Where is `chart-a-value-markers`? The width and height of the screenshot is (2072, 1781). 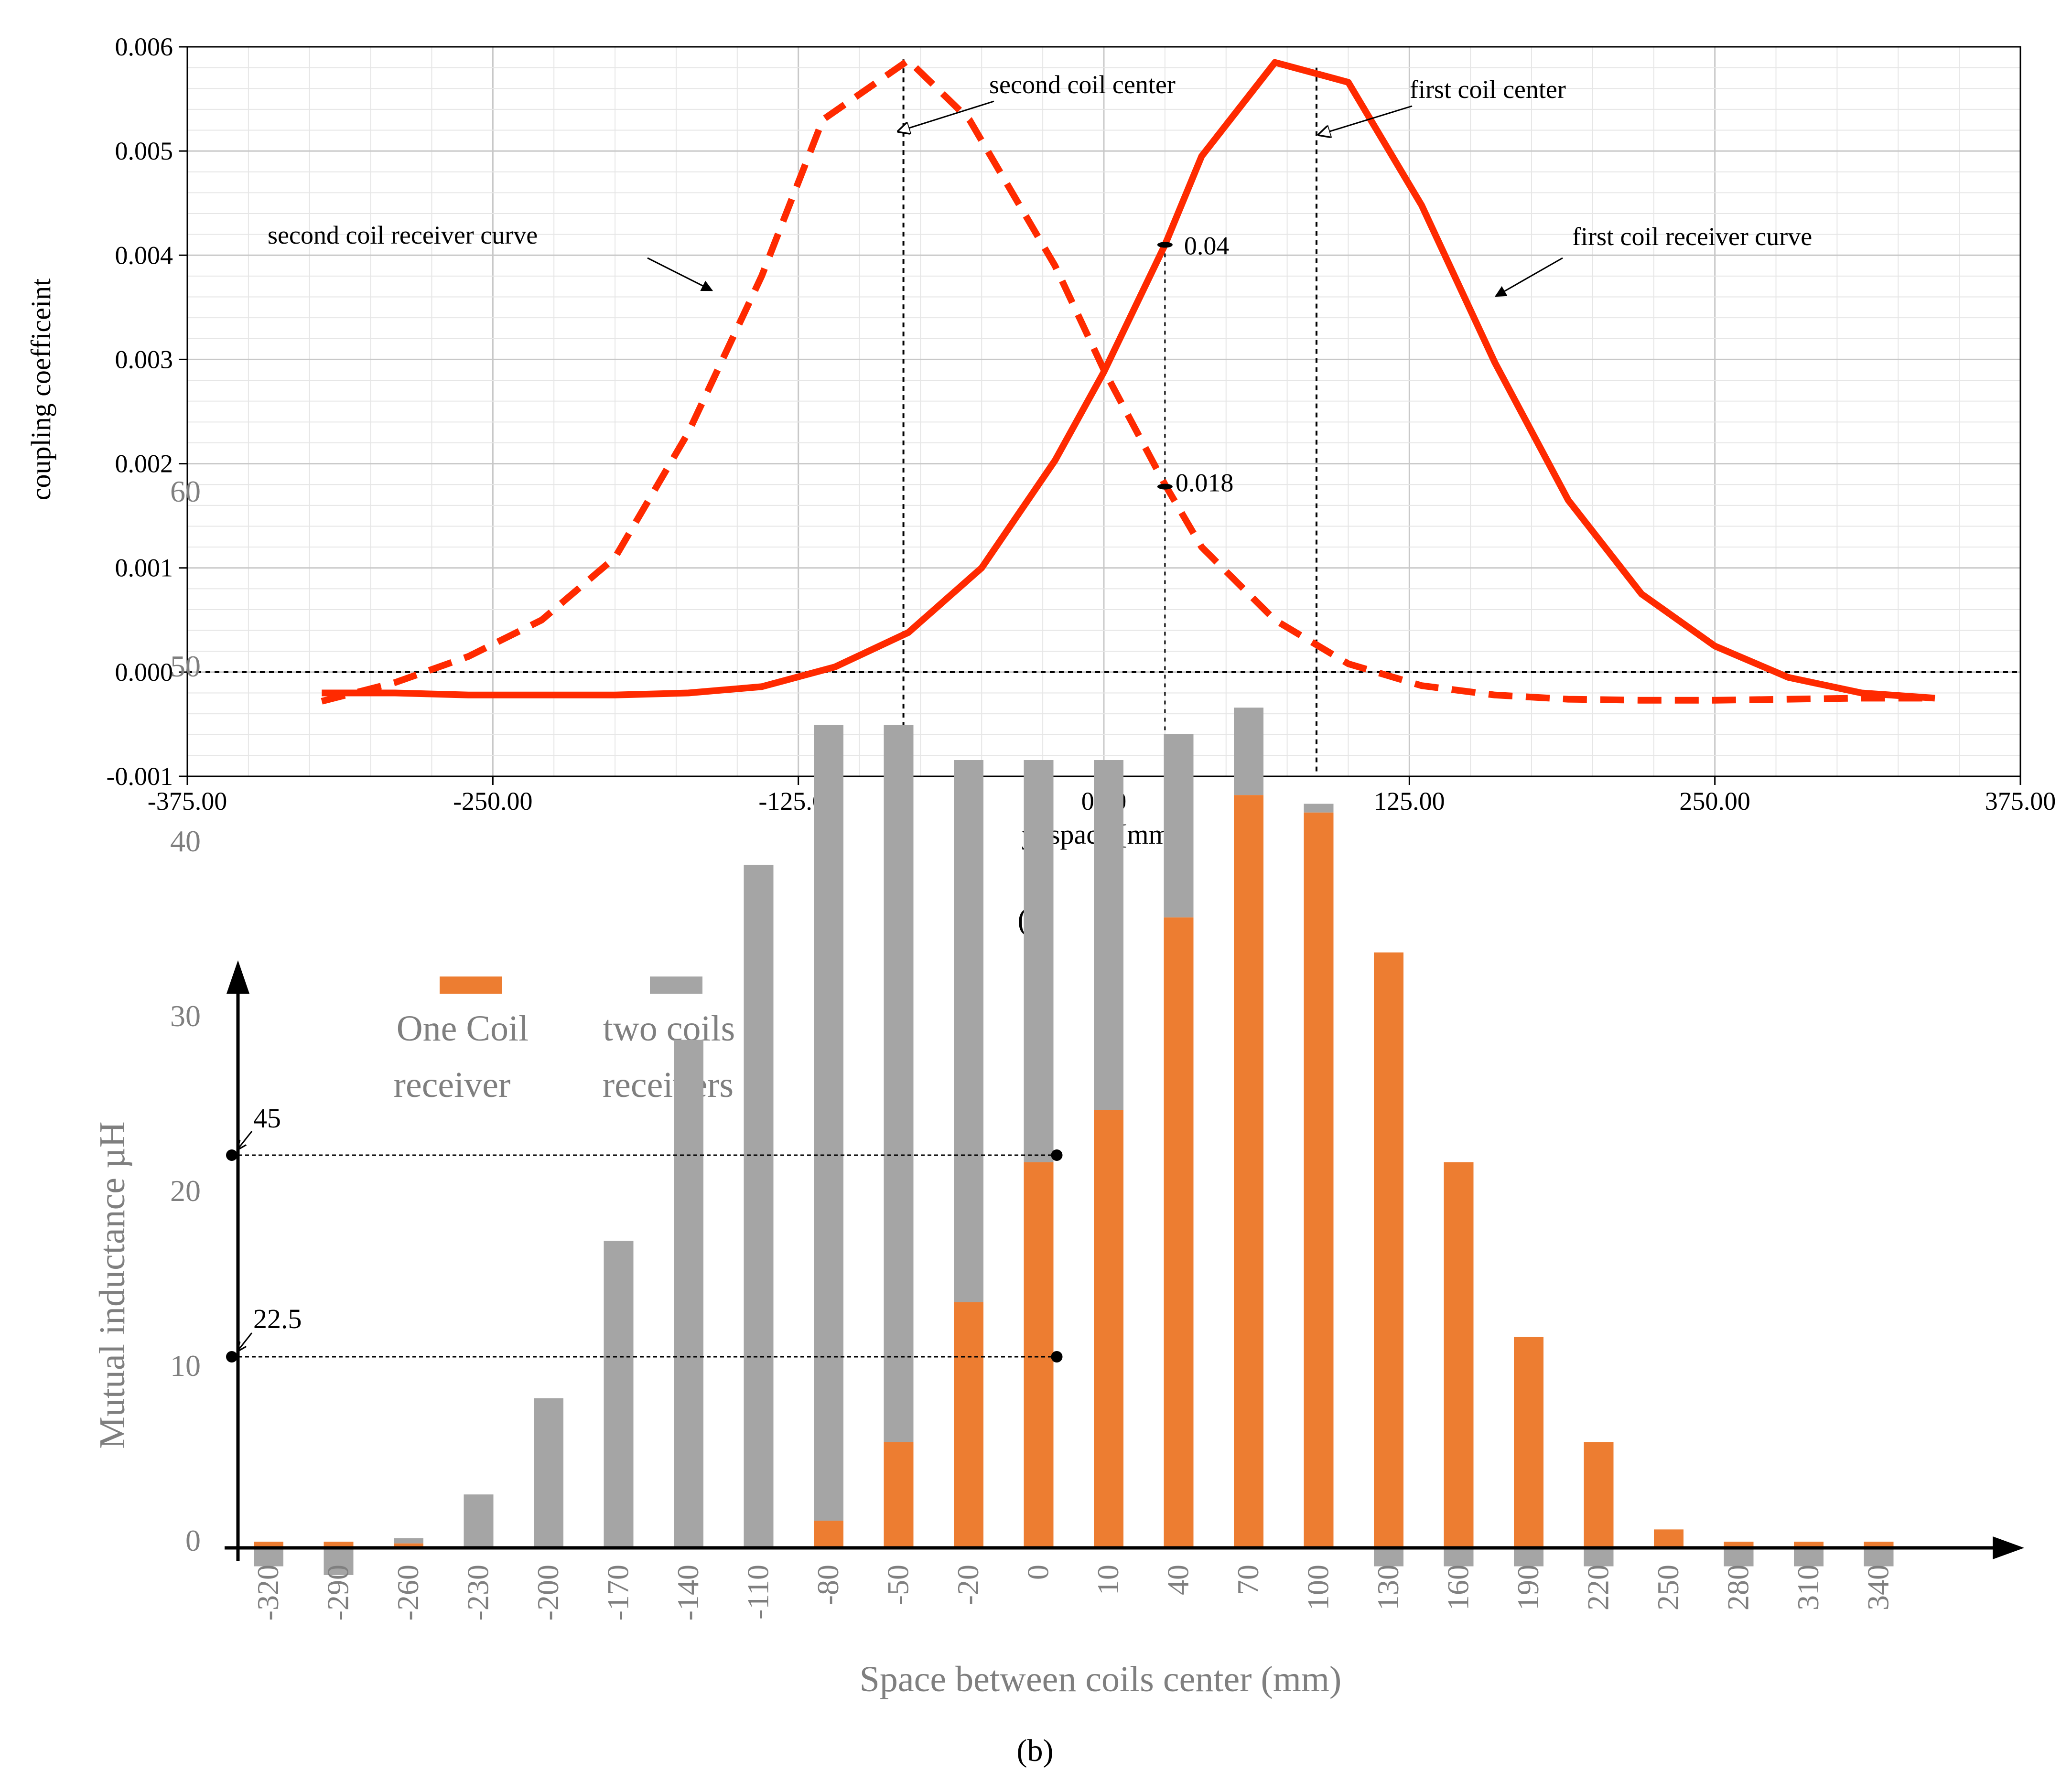
chart-a-value-markers is located at coordinates (1165, 366).